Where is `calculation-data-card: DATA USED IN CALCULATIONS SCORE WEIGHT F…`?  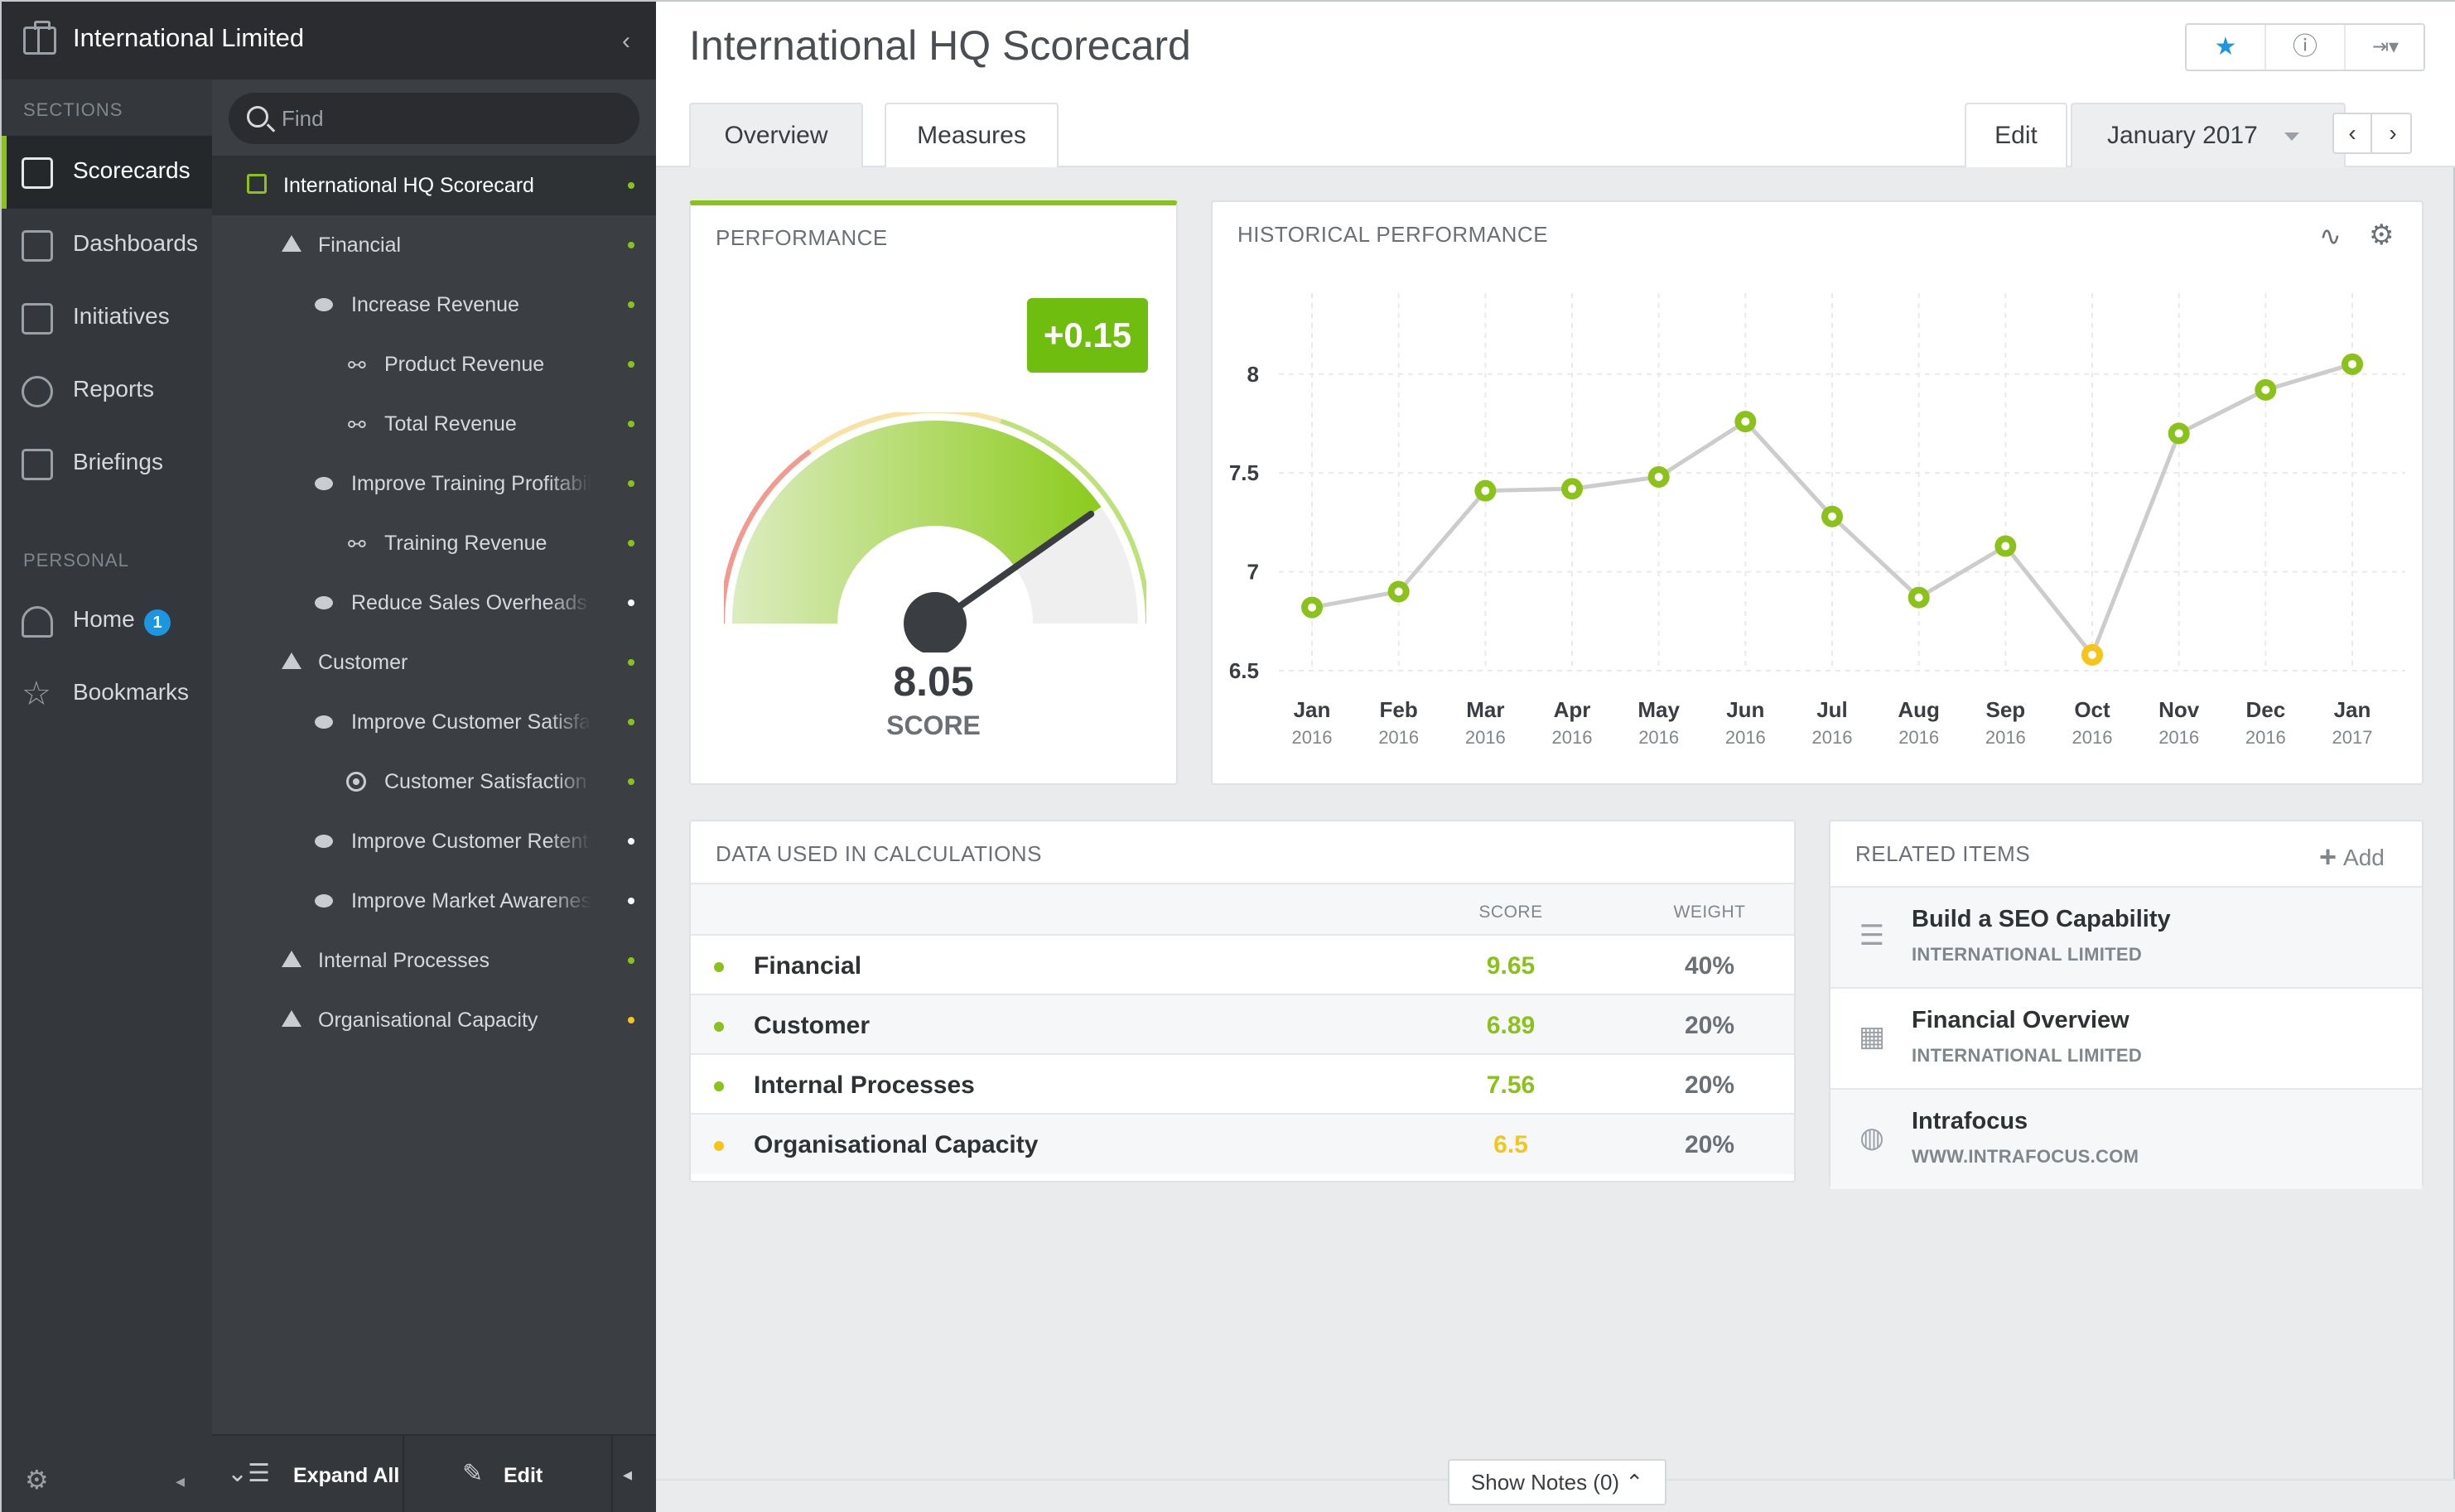
calculation-data-card: DATA USED IN CALCULATIONS SCORE WEIGHT F… is located at coordinates (1242, 1001).